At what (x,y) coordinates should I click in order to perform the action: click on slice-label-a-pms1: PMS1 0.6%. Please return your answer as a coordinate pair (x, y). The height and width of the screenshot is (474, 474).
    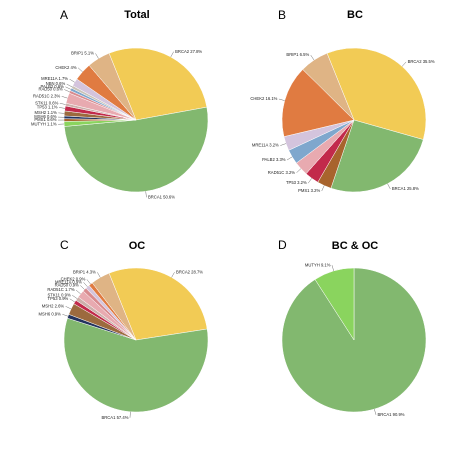
    Looking at the image, I should click on (45, 119).